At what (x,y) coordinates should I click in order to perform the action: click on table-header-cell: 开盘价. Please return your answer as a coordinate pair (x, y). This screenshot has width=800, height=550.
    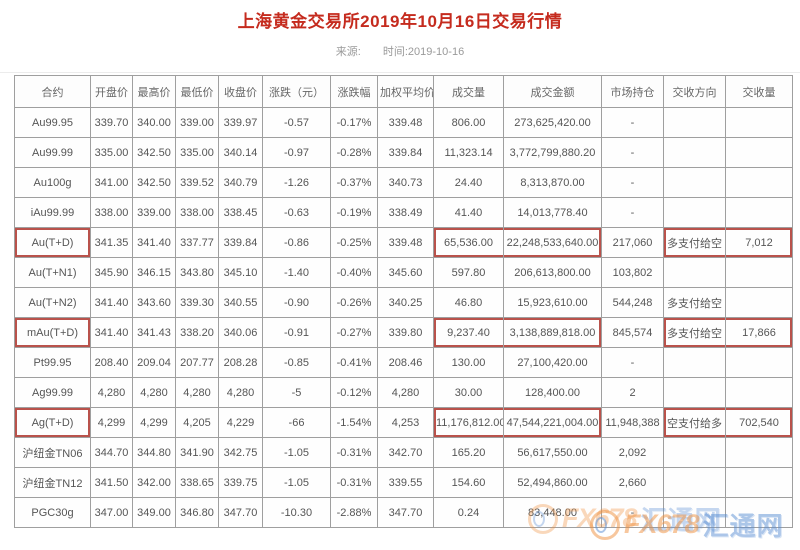
    Looking at the image, I should click on (111, 91).